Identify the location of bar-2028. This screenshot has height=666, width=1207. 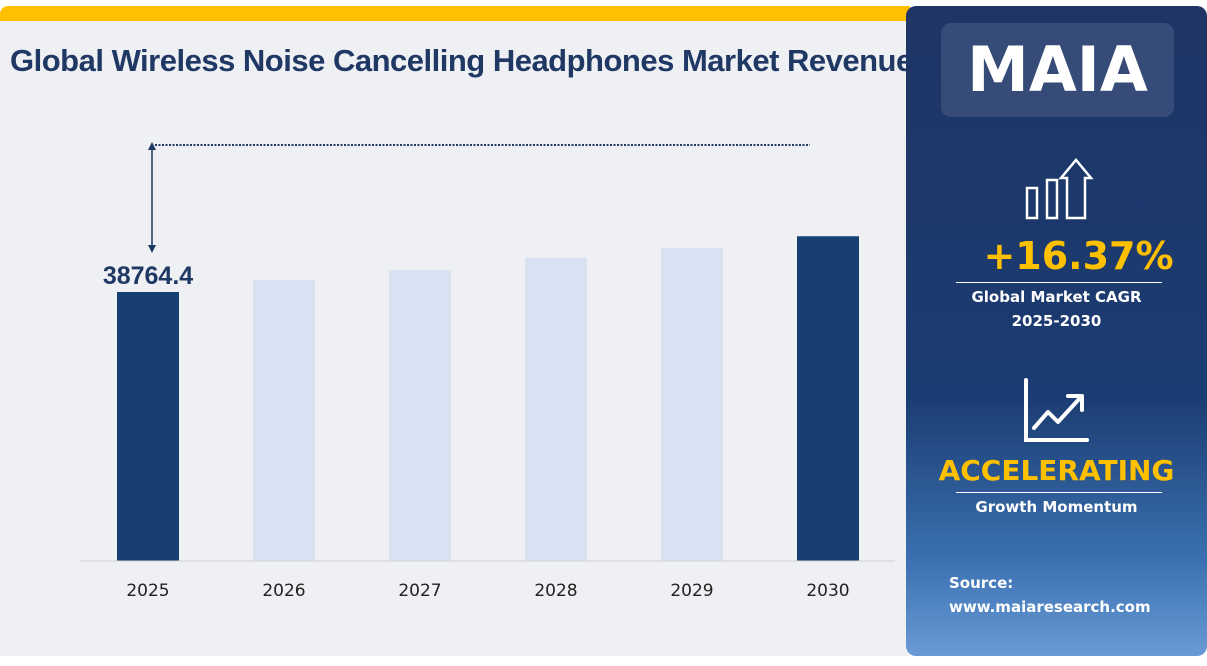
(556, 409).